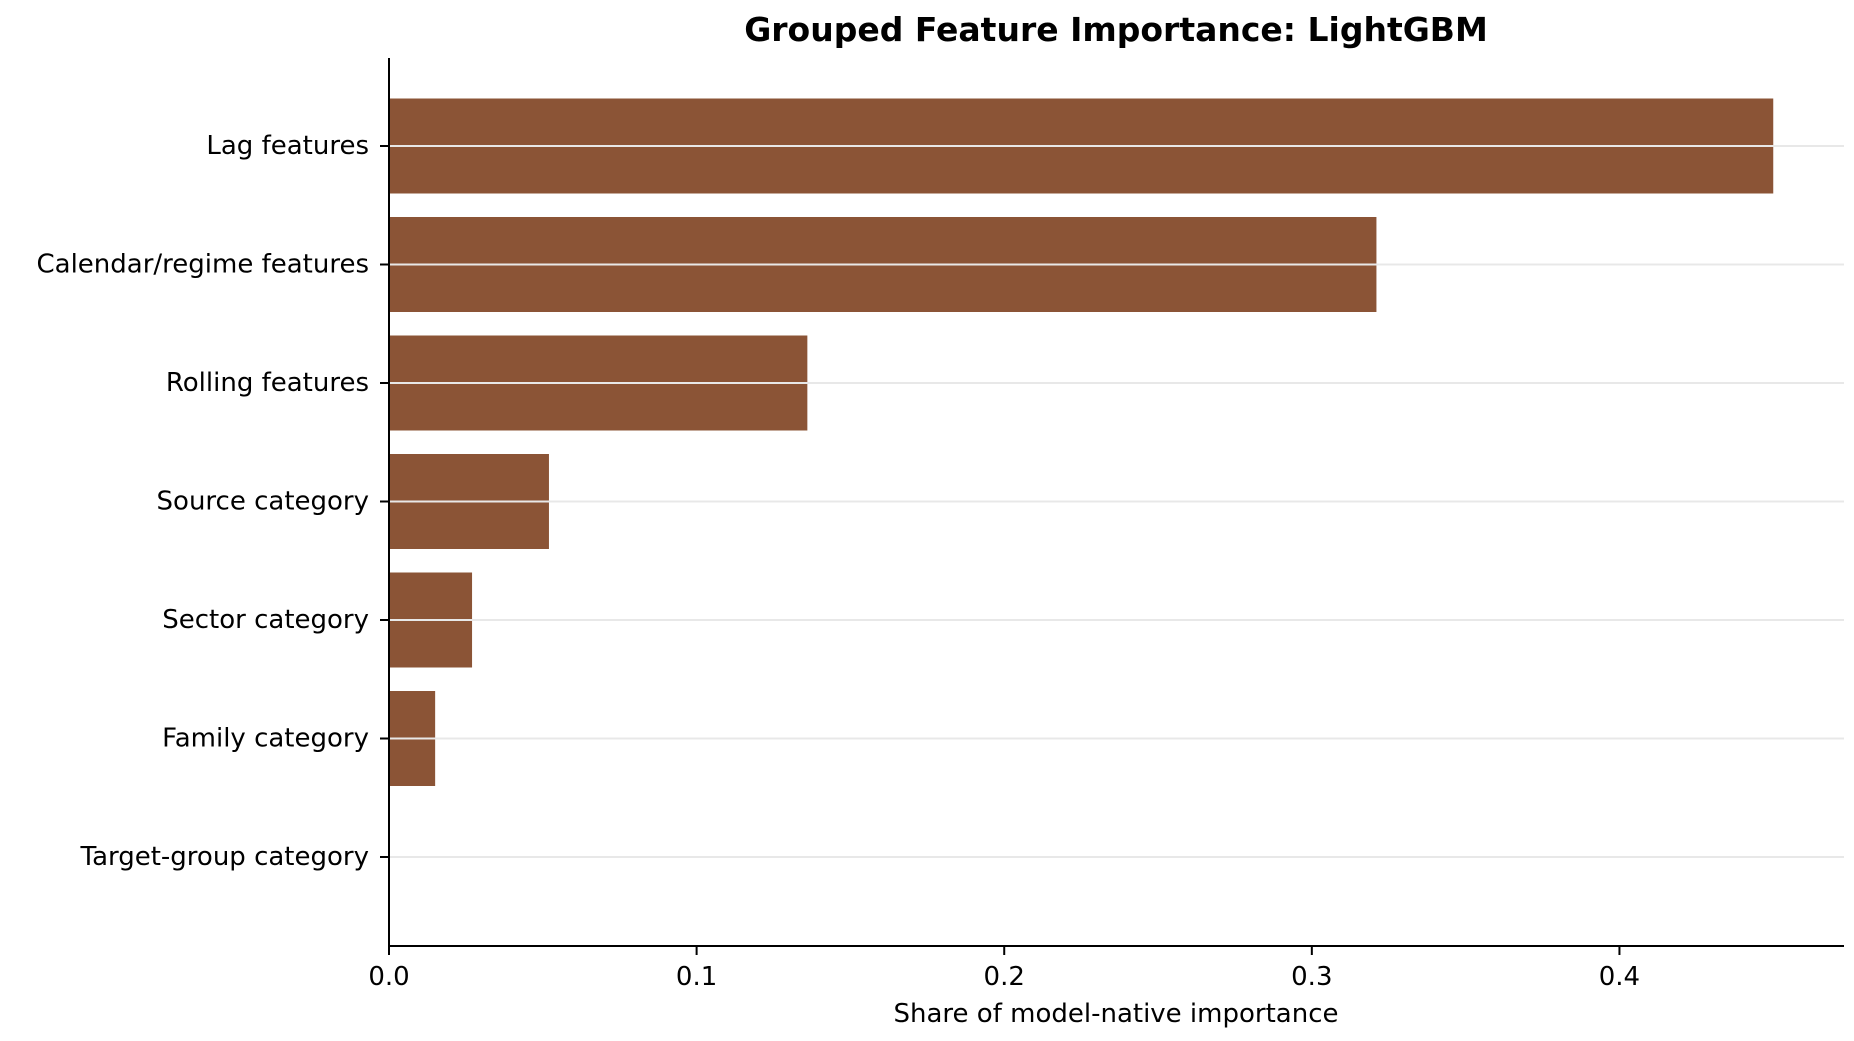 The height and width of the screenshot is (1041, 1854). I want to click on chart-title: Grouped Feature Importance: LightGBM, so click(1116, 29).